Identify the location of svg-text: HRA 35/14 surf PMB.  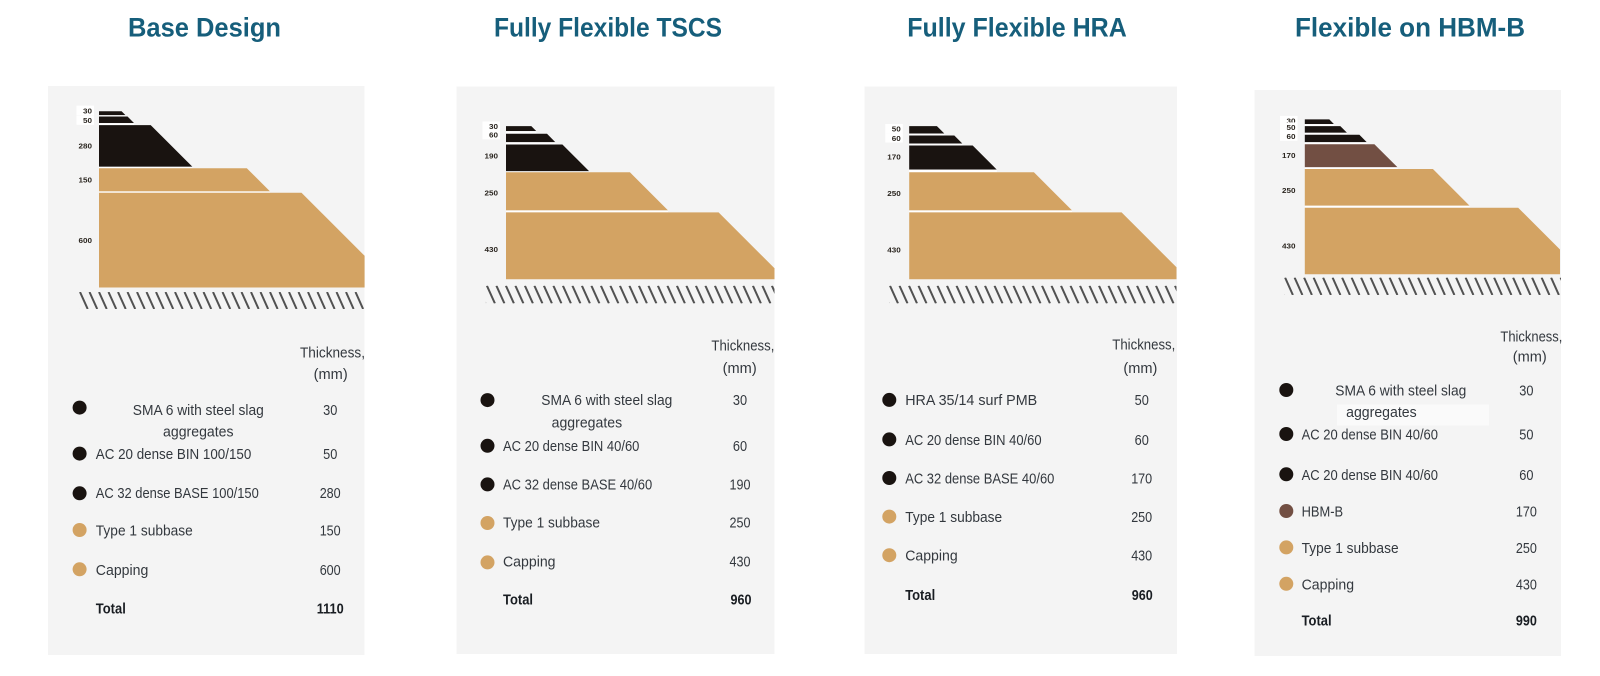
(971, 401).